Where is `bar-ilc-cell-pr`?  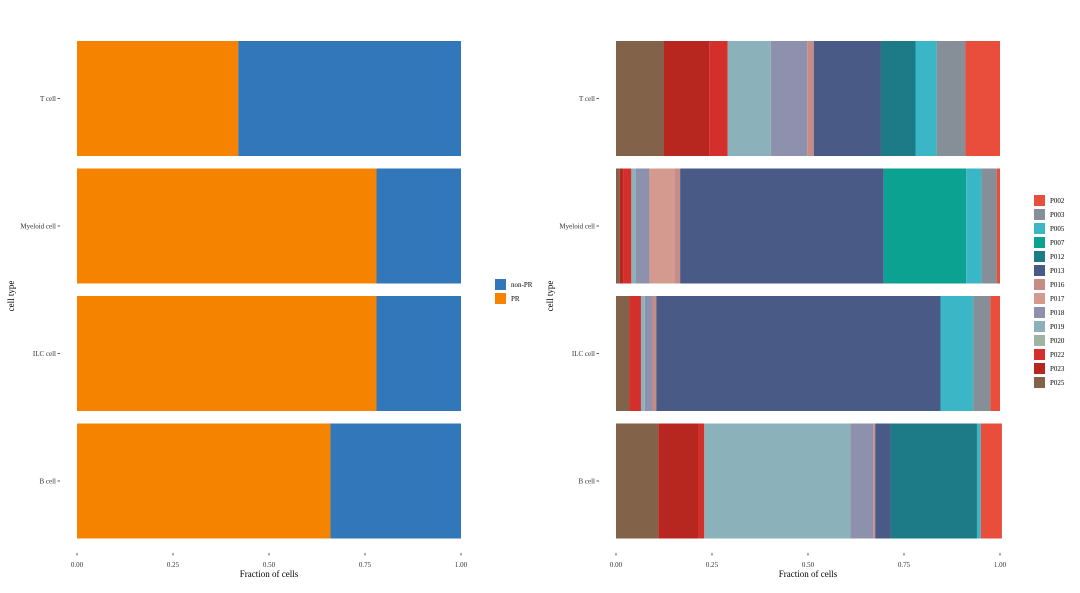
bar-ilc-cell-pr is located at coordinates (227, 353).